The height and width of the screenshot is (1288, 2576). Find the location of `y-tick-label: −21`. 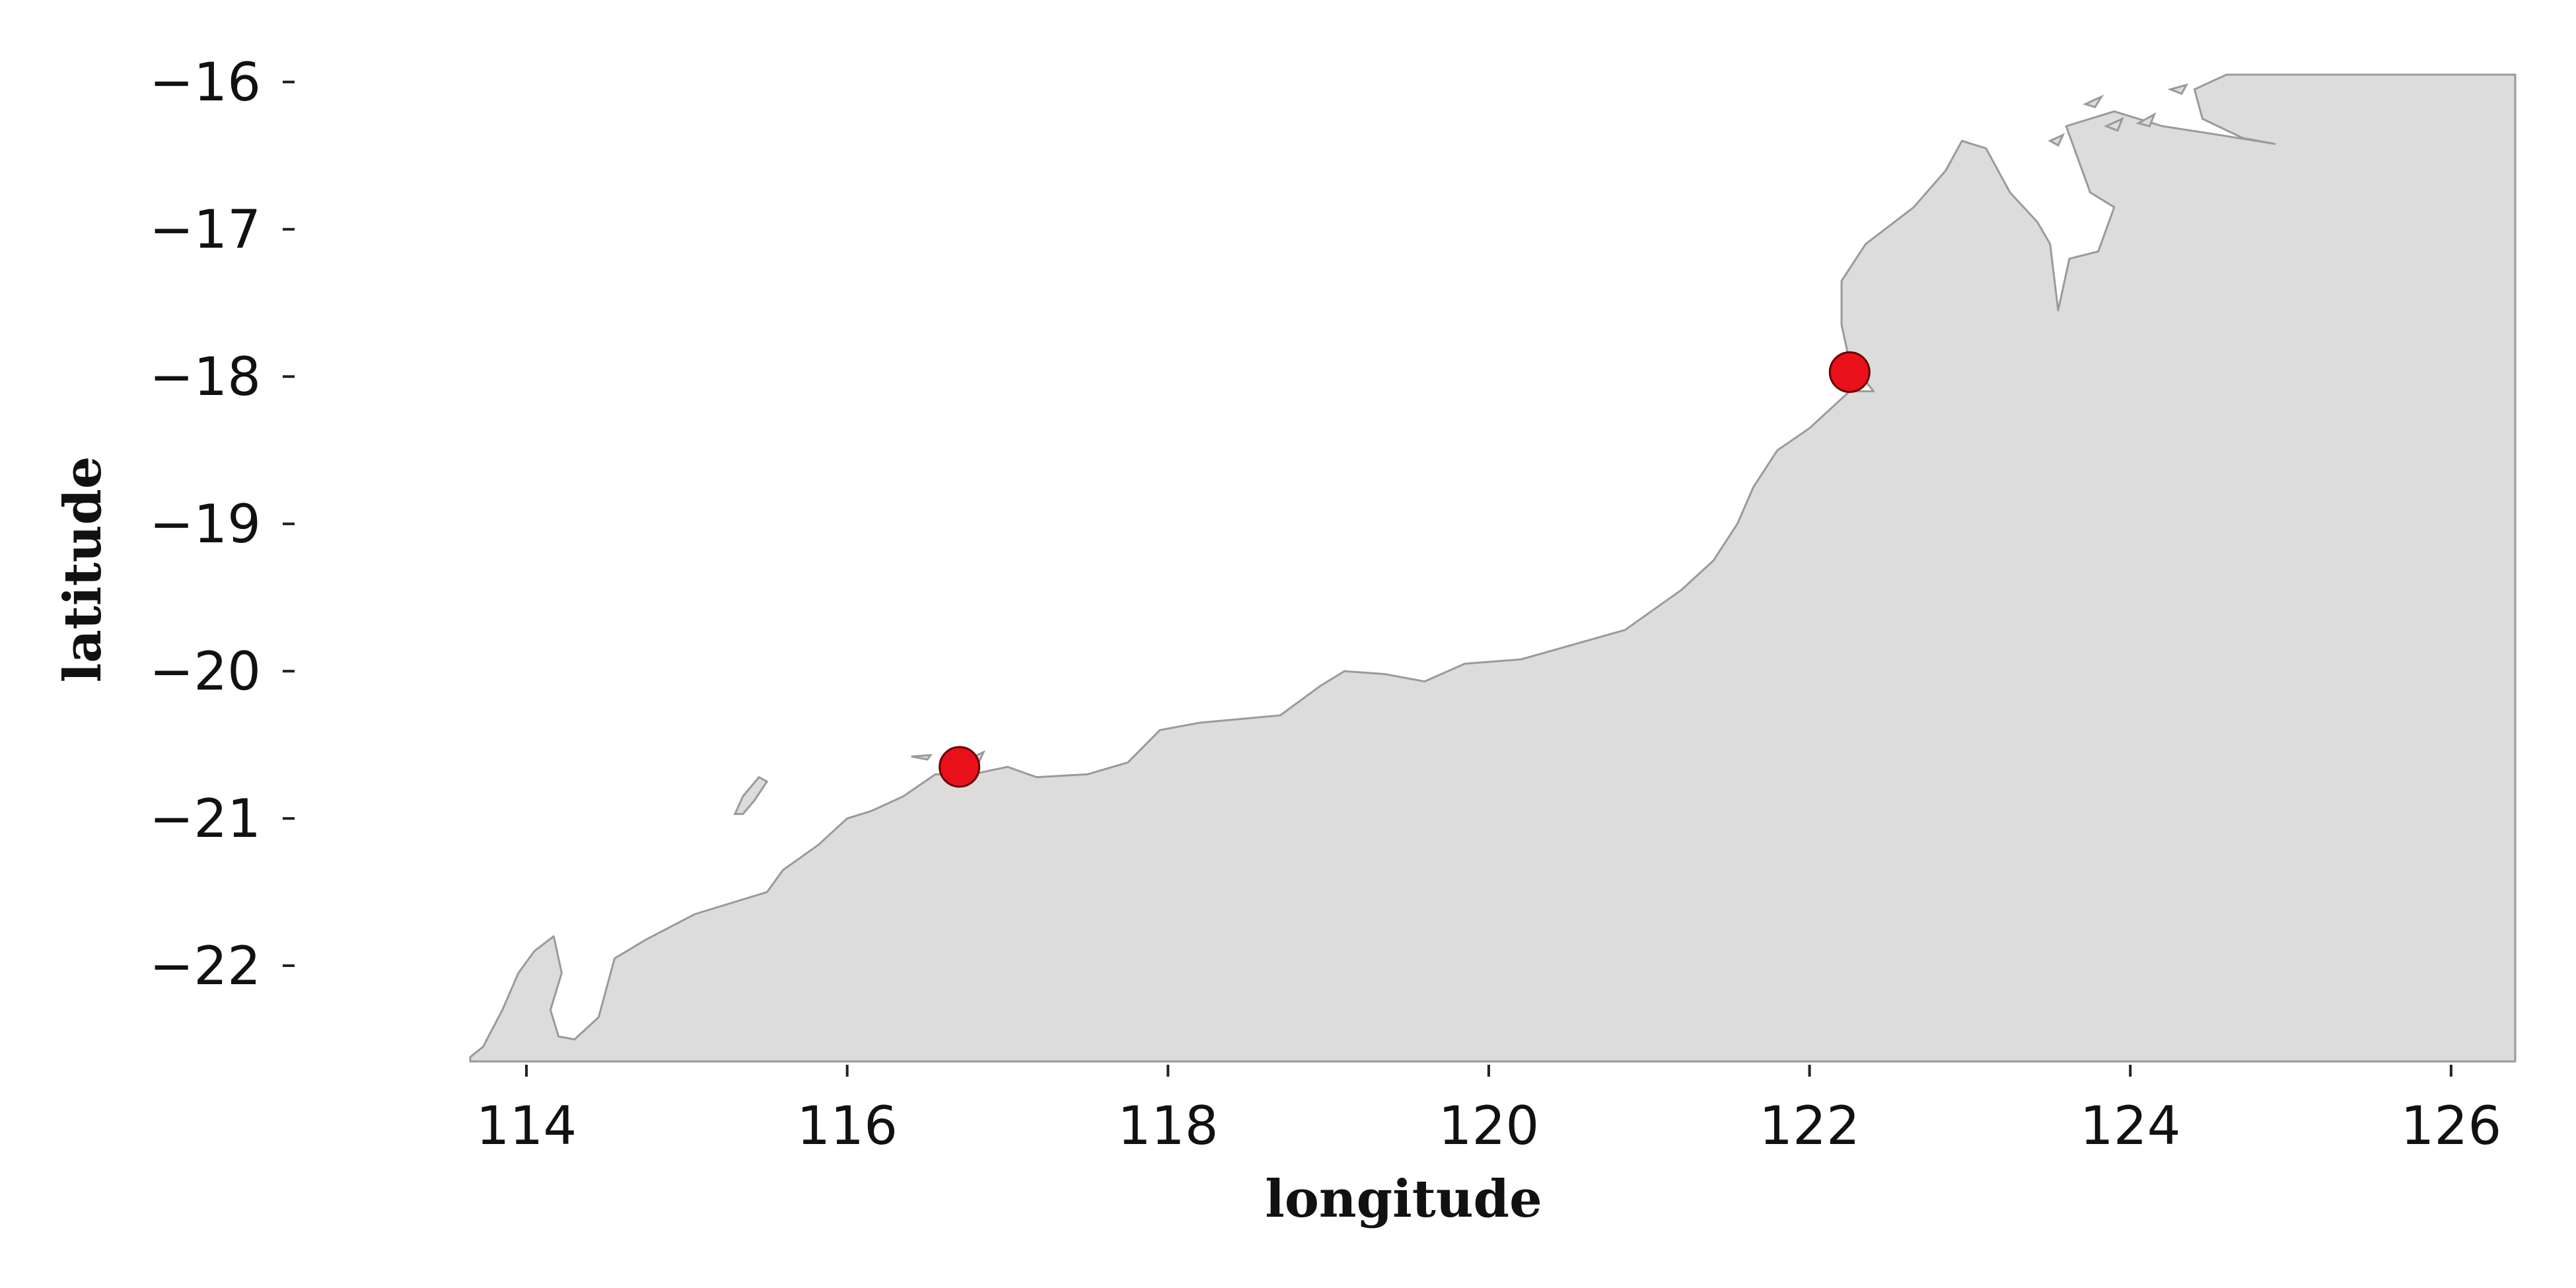

y-tick-label: −21 is located at coordinates (205, 819).